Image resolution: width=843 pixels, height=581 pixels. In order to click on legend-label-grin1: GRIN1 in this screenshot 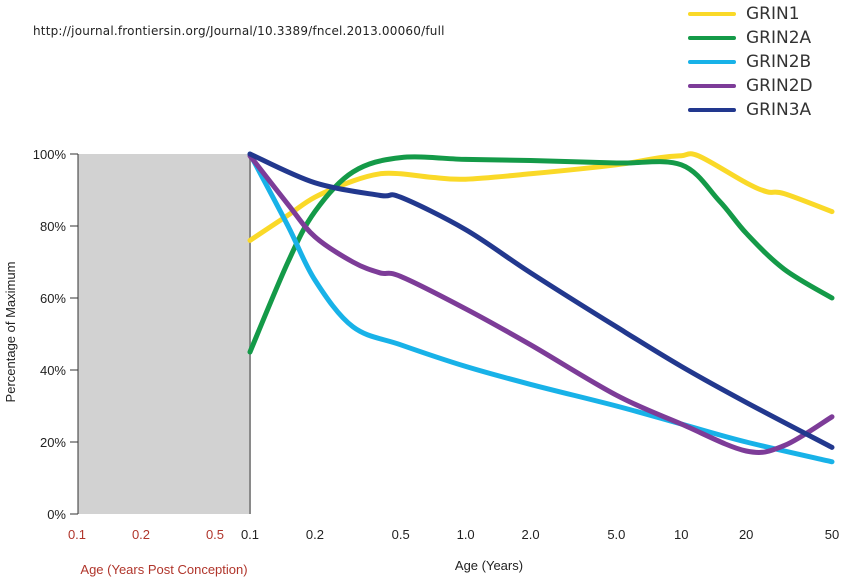, I will do `click(773, 14)`.